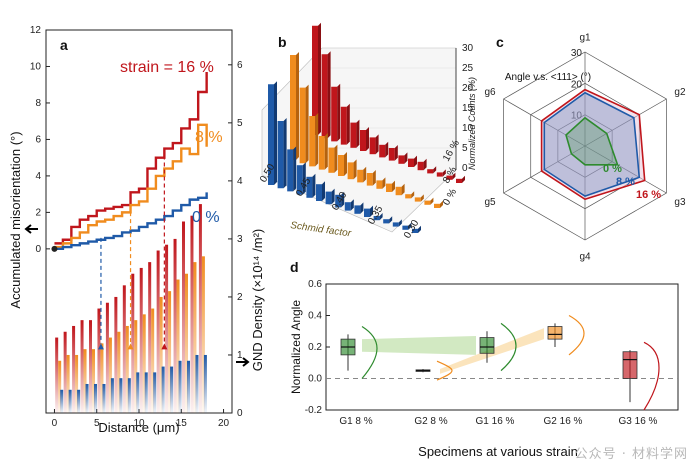  Describe the element at coordinates (555, 333) in the screenshot. I see `box-body` at that location.